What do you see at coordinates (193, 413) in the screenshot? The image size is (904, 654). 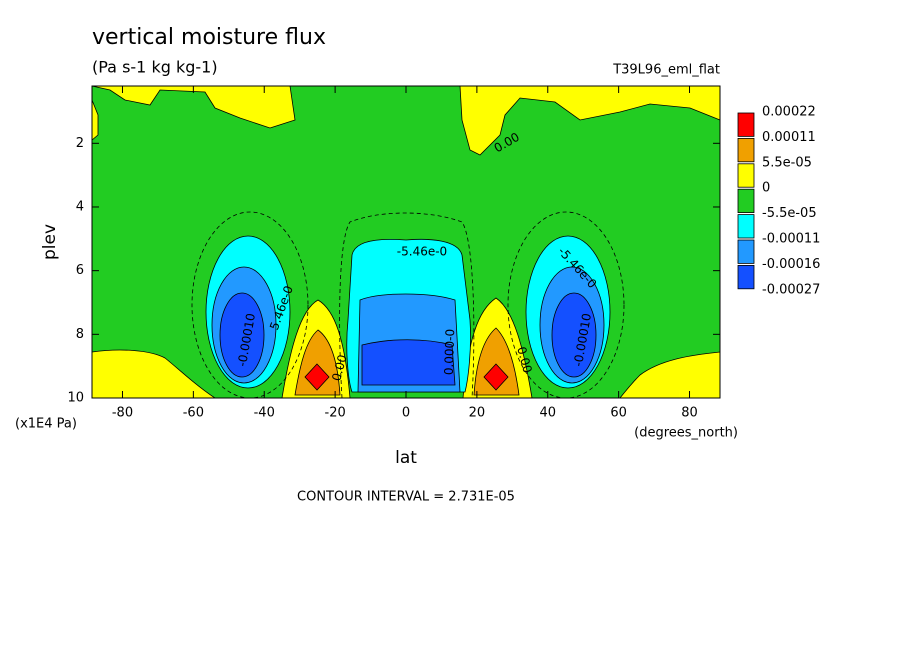 I see `x-tick-label: -60` at bounding box center [193, 413].